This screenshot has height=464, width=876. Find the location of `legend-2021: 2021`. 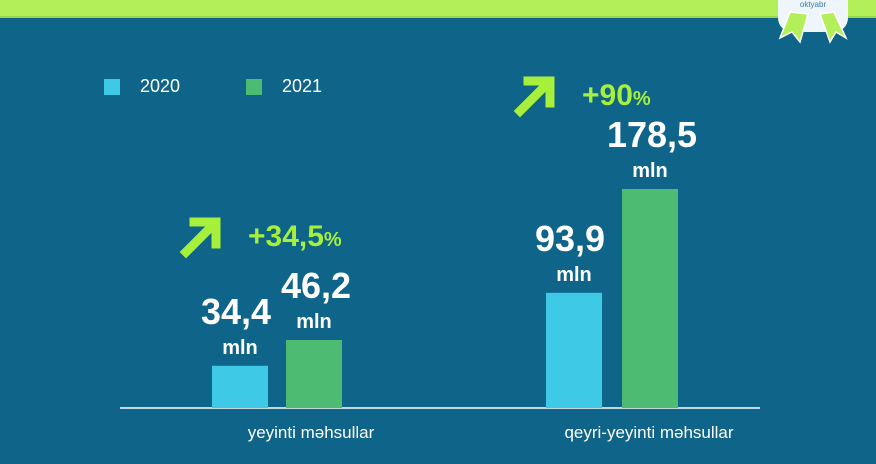

legend-2021: 2021 is located at coordinates (284, 86).